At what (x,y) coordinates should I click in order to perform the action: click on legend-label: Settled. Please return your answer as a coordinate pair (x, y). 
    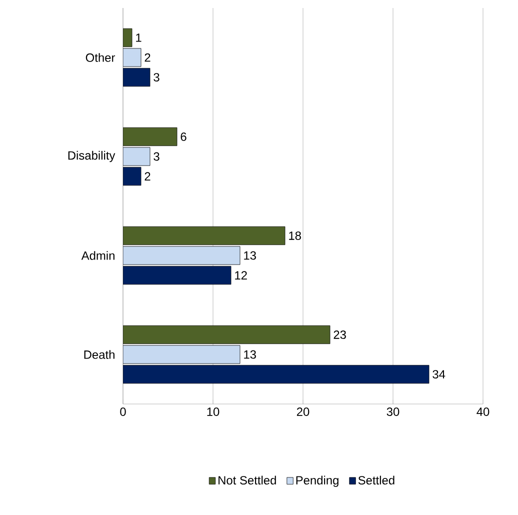
    Looking at the image, I should click on (376, 480).